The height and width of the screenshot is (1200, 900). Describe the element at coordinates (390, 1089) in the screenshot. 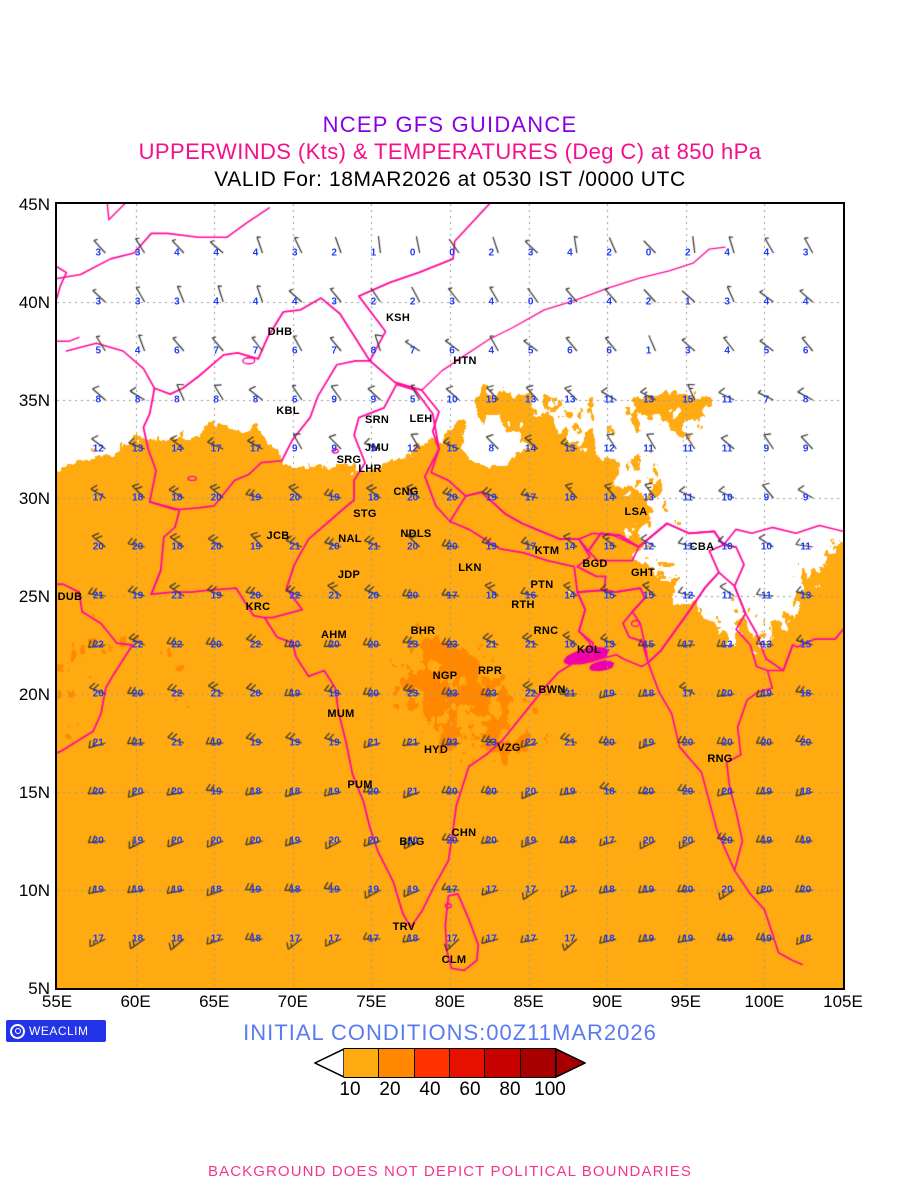

I see `colorbar-tick-20: 20` at that location.